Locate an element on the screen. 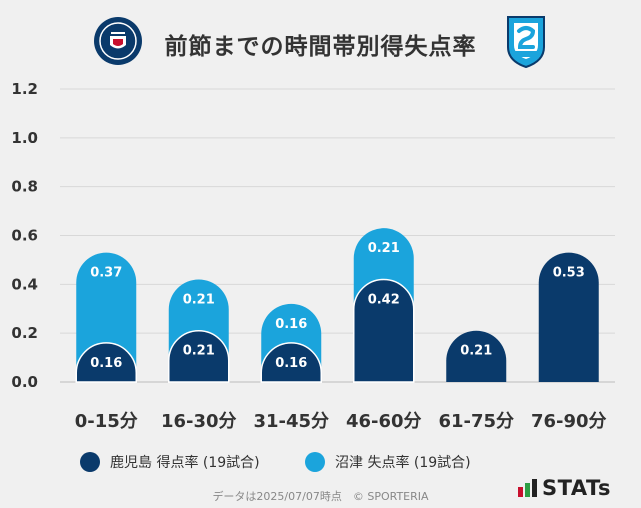  y-tick-label: 0.8 is located at coordinates (24, 187).